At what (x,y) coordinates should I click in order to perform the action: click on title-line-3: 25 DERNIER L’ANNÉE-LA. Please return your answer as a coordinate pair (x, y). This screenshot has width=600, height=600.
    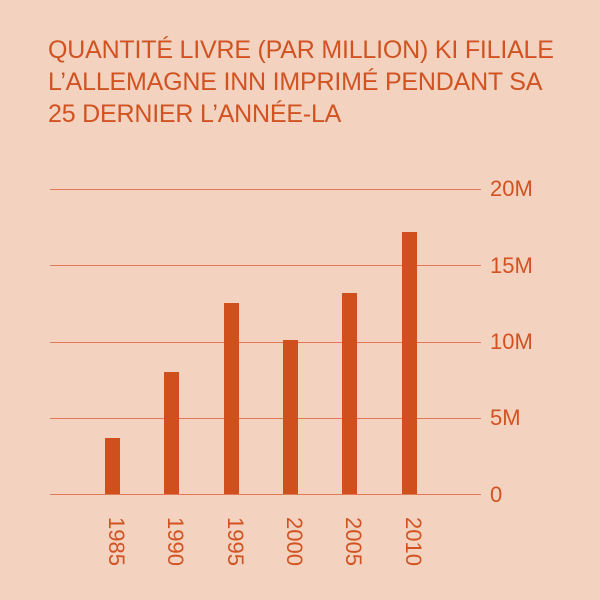
    Looking at the image, I should click on (195, 114).